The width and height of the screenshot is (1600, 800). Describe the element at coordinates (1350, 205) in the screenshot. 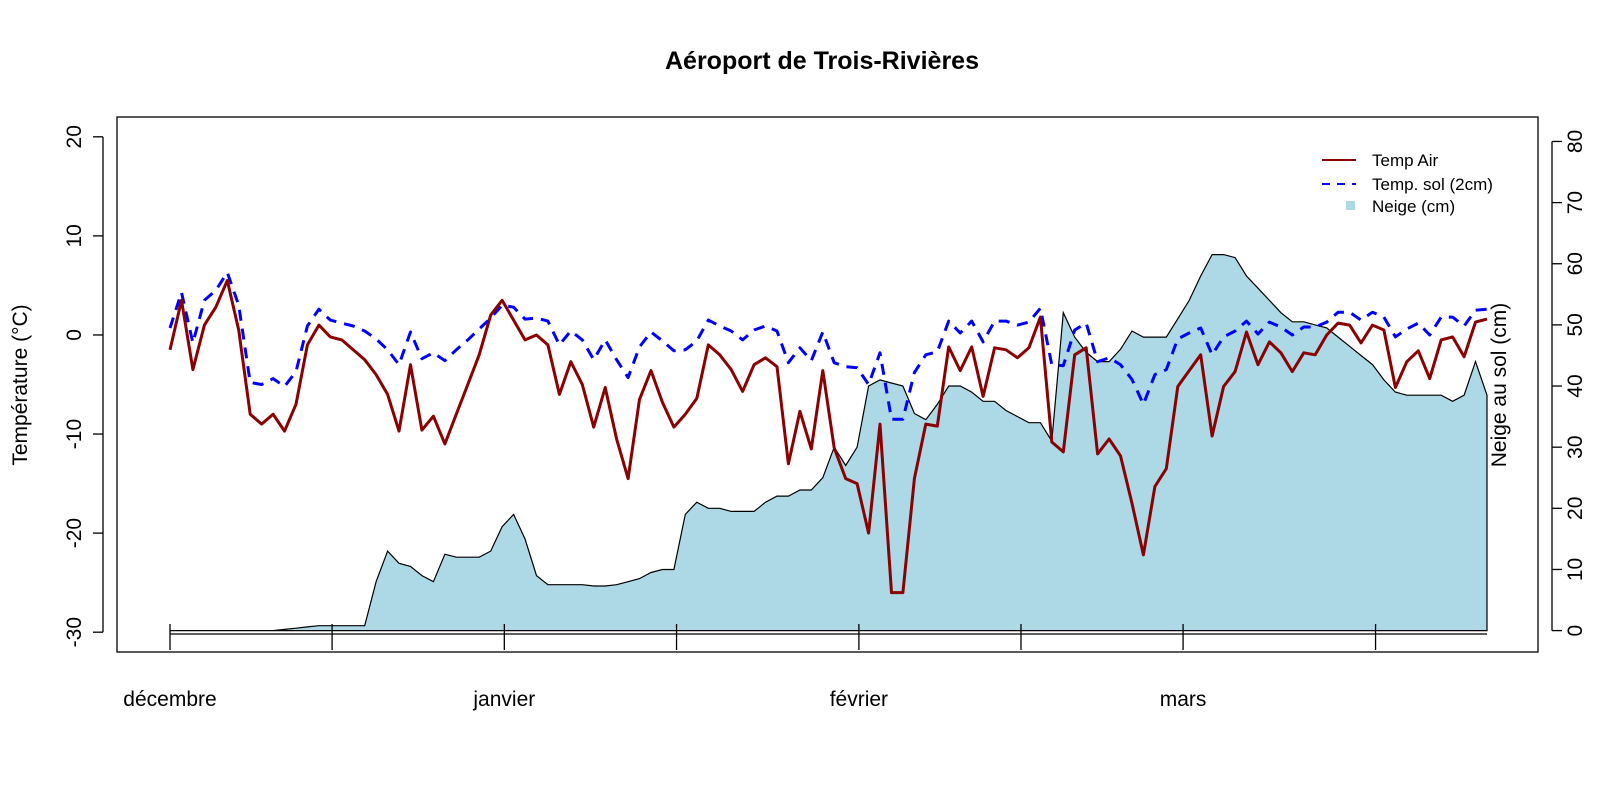

I see `legend-swatch-neige` at that location.